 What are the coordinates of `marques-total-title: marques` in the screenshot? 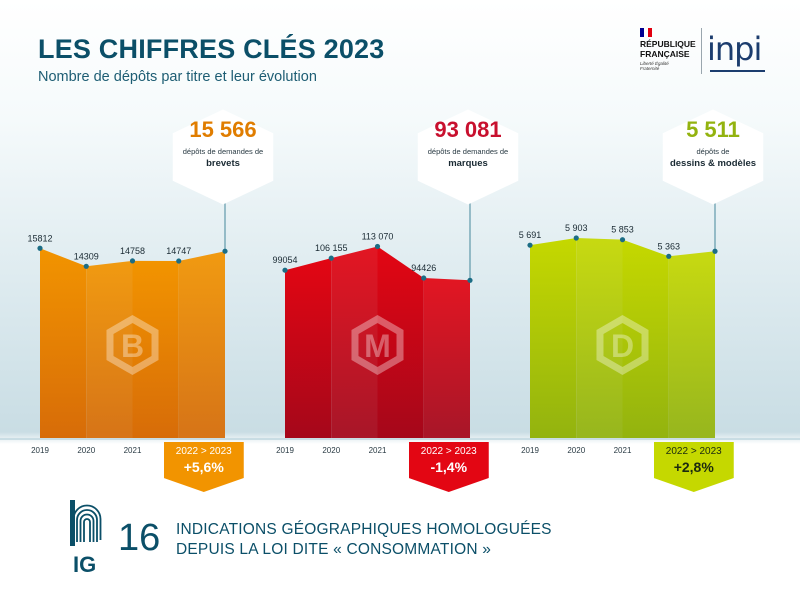 It's located at (468, 163).